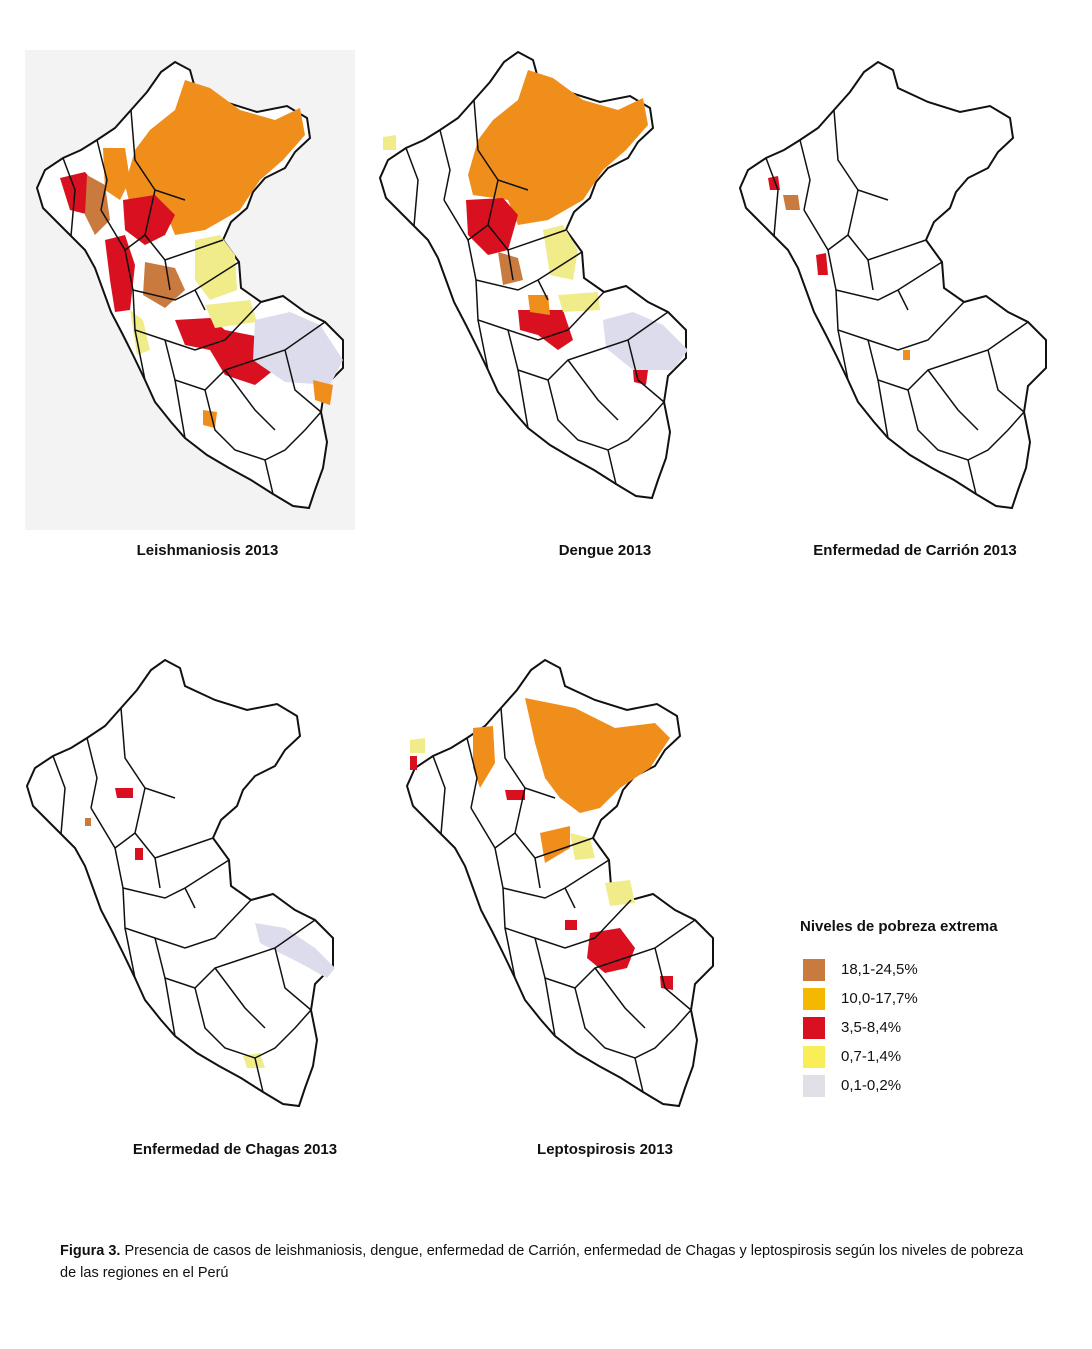  Describe the element at coordinates (871, 1027) in the screenshot. I see `legend-label: 3,5-8,4%` at that location.